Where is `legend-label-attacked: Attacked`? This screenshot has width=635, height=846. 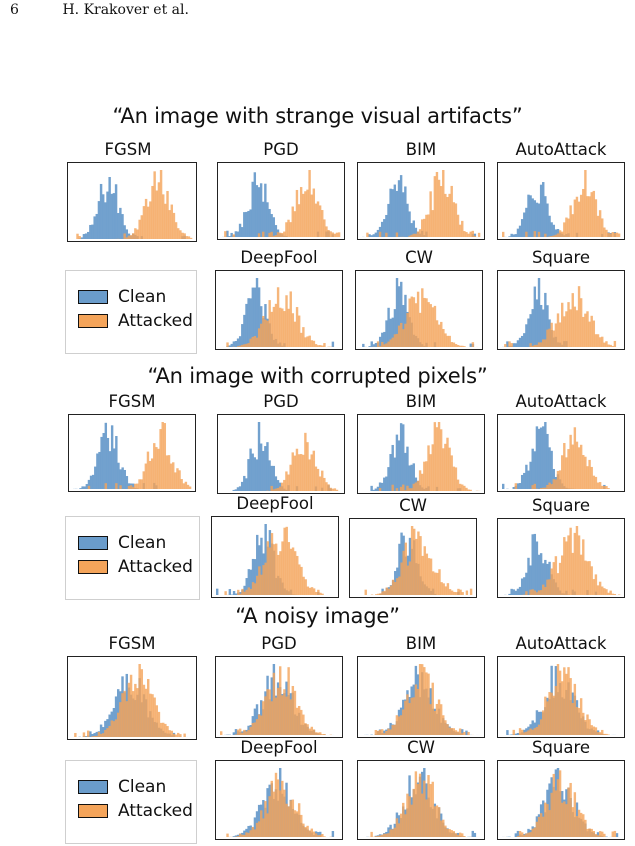 legend-label-attacked: Attacked is located at coordinates (155, 567).